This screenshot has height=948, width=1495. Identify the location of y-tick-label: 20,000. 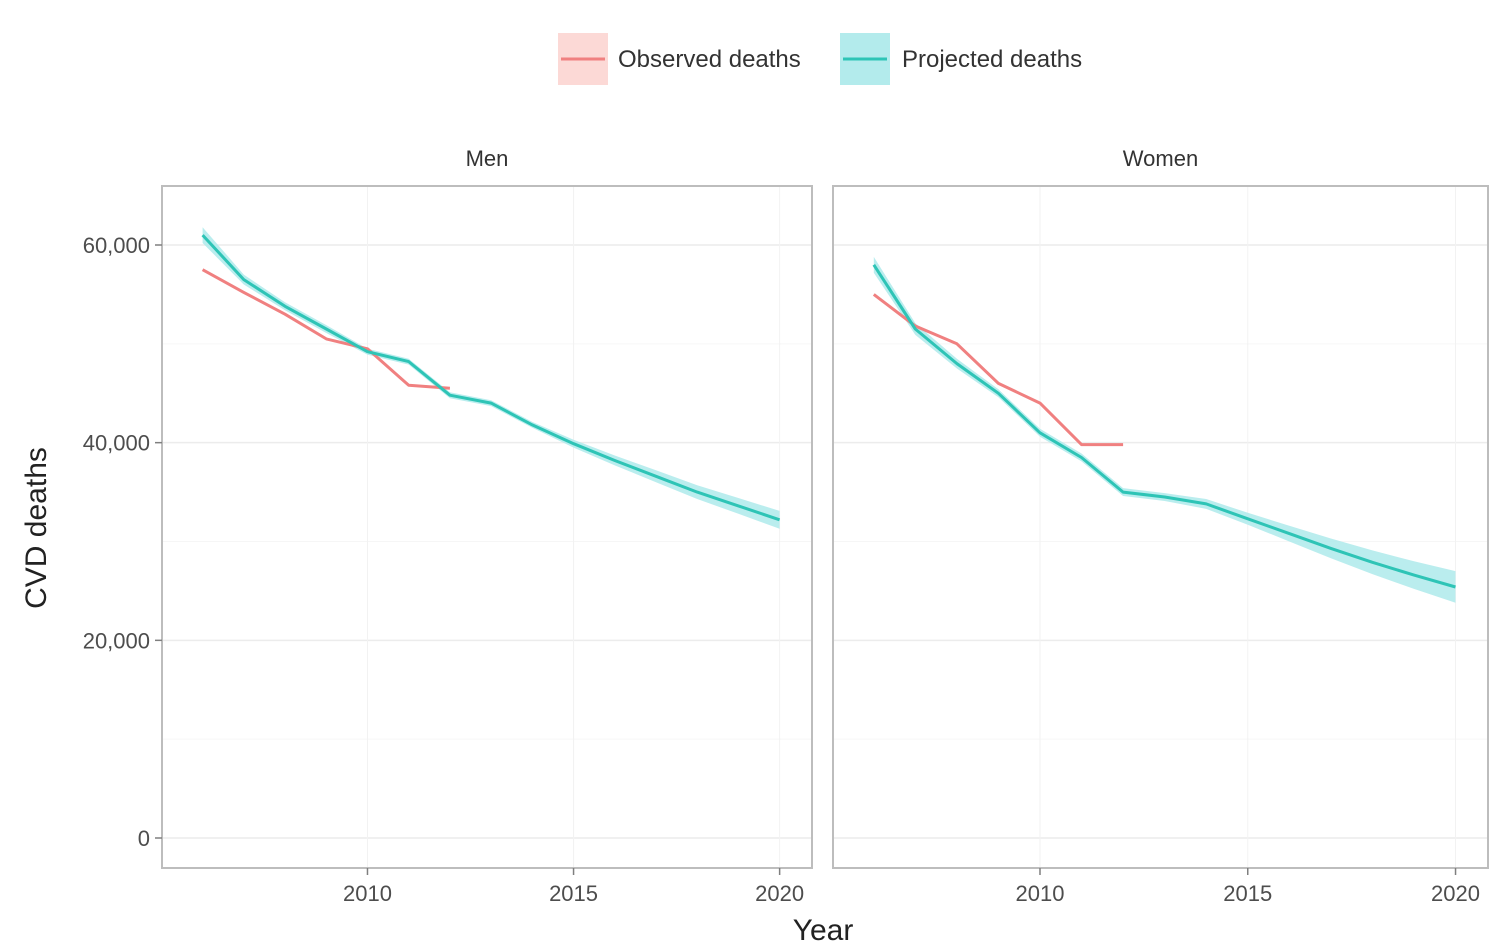
(116, 640).